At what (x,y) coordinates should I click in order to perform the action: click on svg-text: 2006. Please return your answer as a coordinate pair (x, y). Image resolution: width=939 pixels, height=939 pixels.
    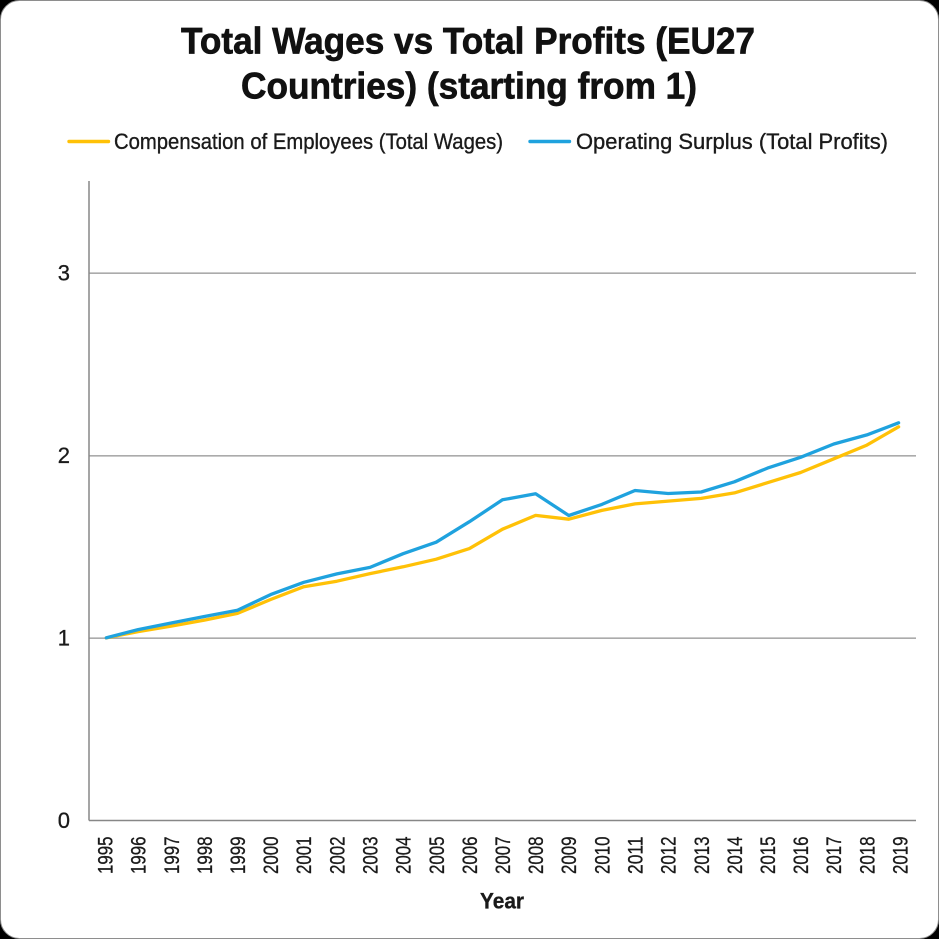
    Looking at the image, I should click on (470, 855).